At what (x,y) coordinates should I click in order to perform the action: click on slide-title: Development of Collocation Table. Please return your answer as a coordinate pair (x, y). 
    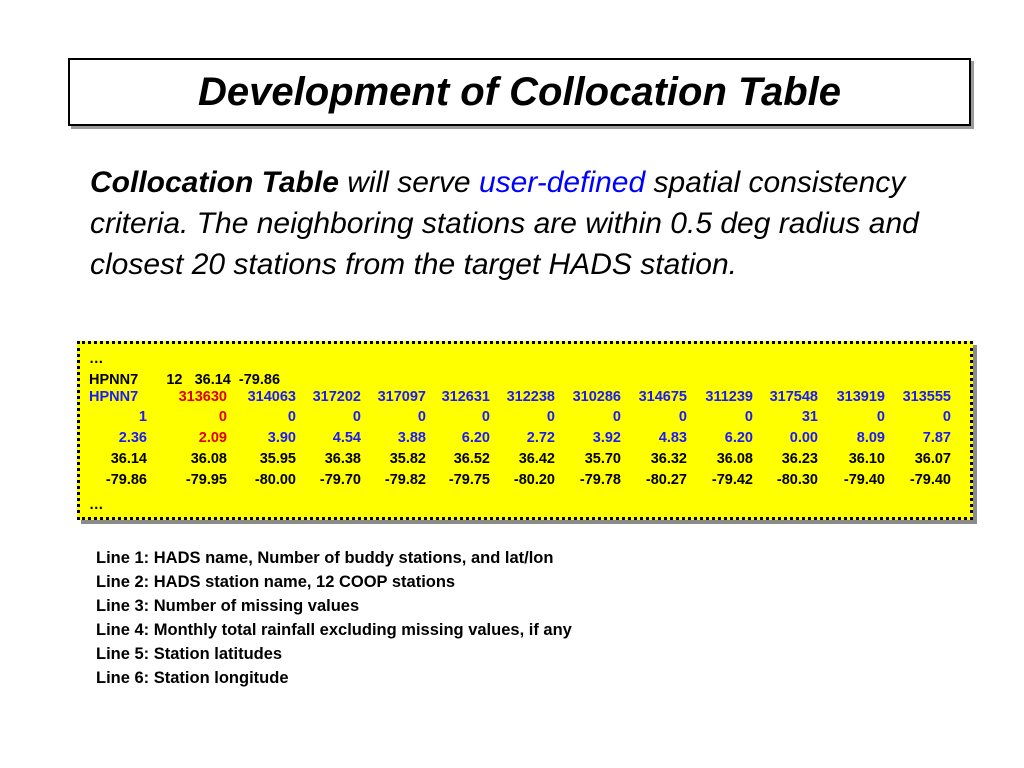
    Looking at the image, I should click on (519, 91).